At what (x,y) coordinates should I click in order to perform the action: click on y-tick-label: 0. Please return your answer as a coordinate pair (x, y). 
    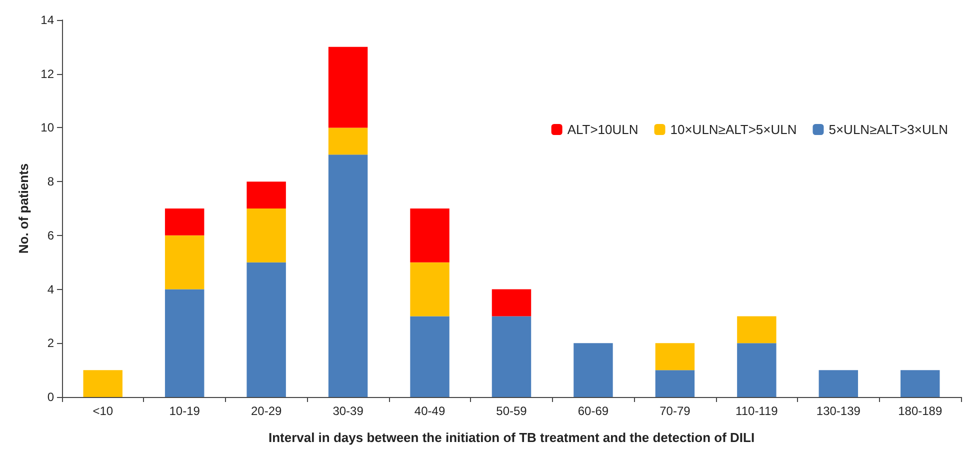
    Looking at the image, I should click on (50, 397).